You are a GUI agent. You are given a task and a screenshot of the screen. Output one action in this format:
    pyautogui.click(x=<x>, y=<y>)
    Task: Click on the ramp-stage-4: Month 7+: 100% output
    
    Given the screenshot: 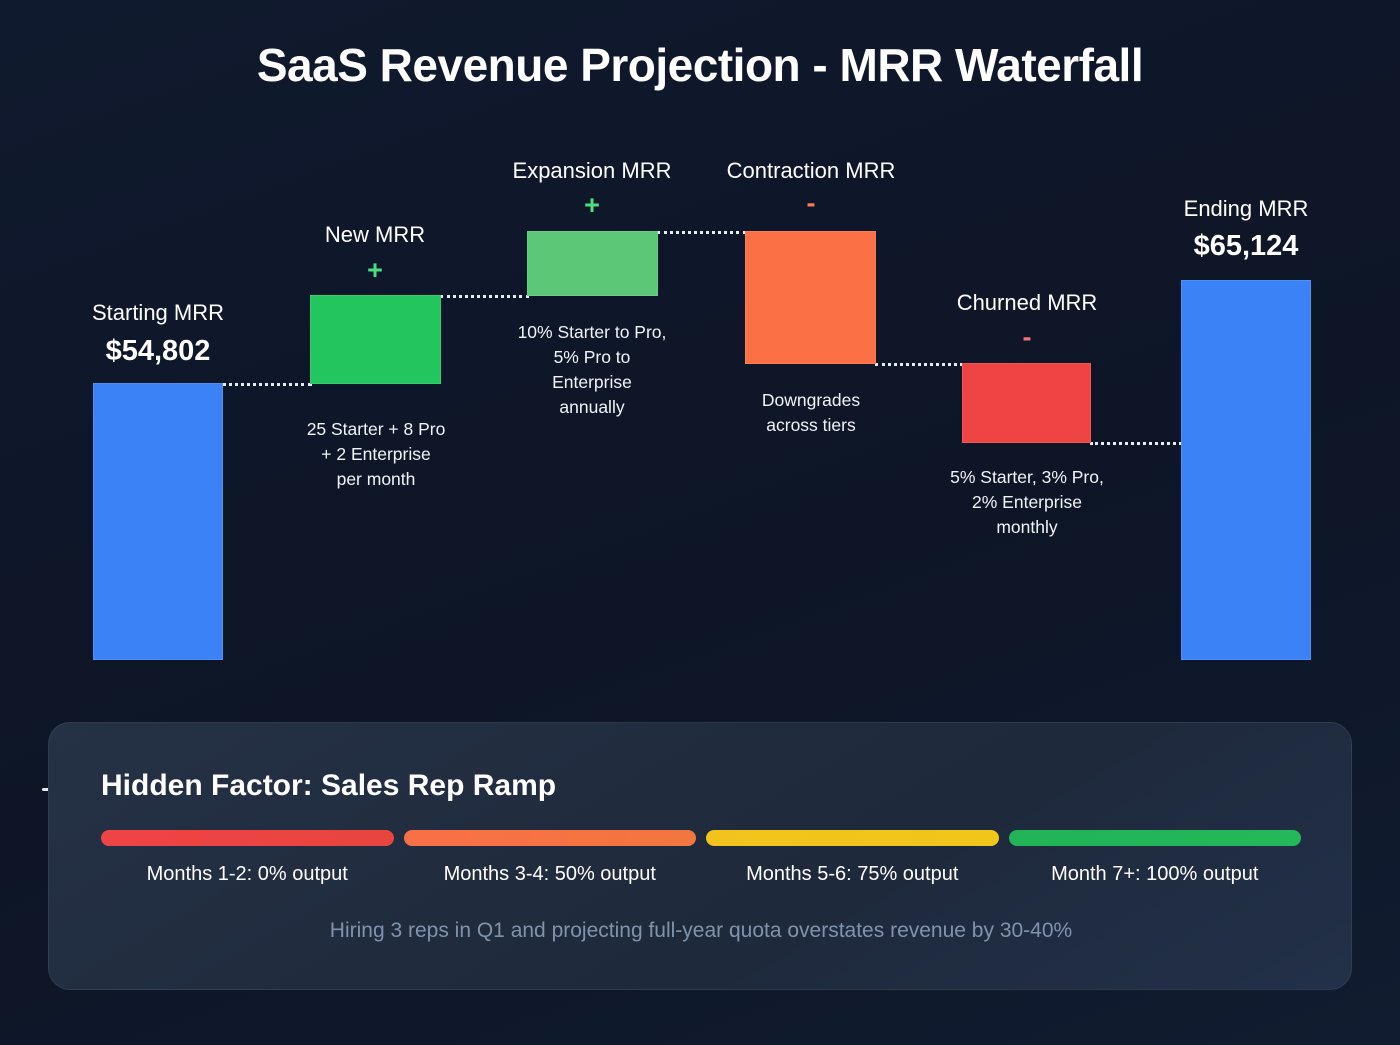 What is the action you would take?
    pyautogui.click(x=1154, y=860)
    